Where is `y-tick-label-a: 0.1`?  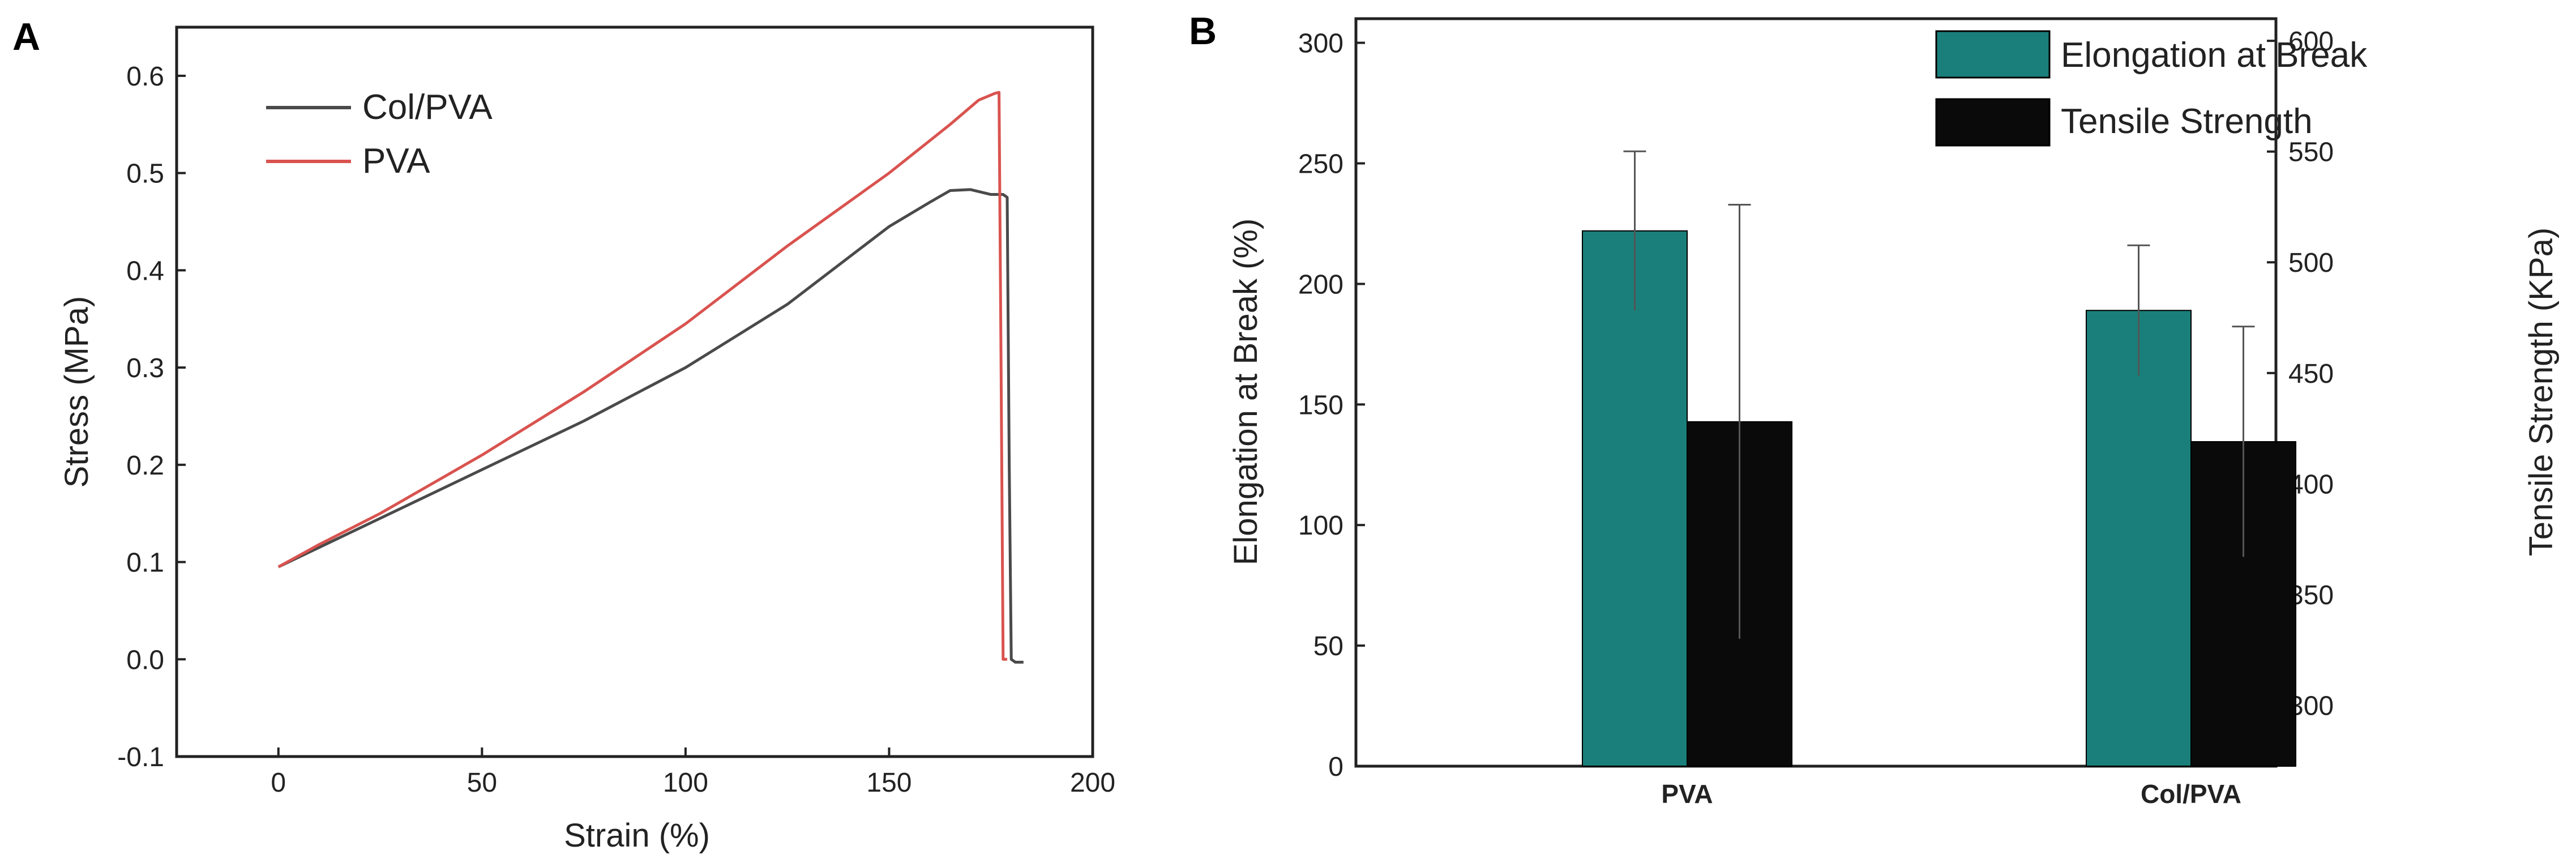
y-tick-label-a: 0.1 is located at coordinates (145, 563).